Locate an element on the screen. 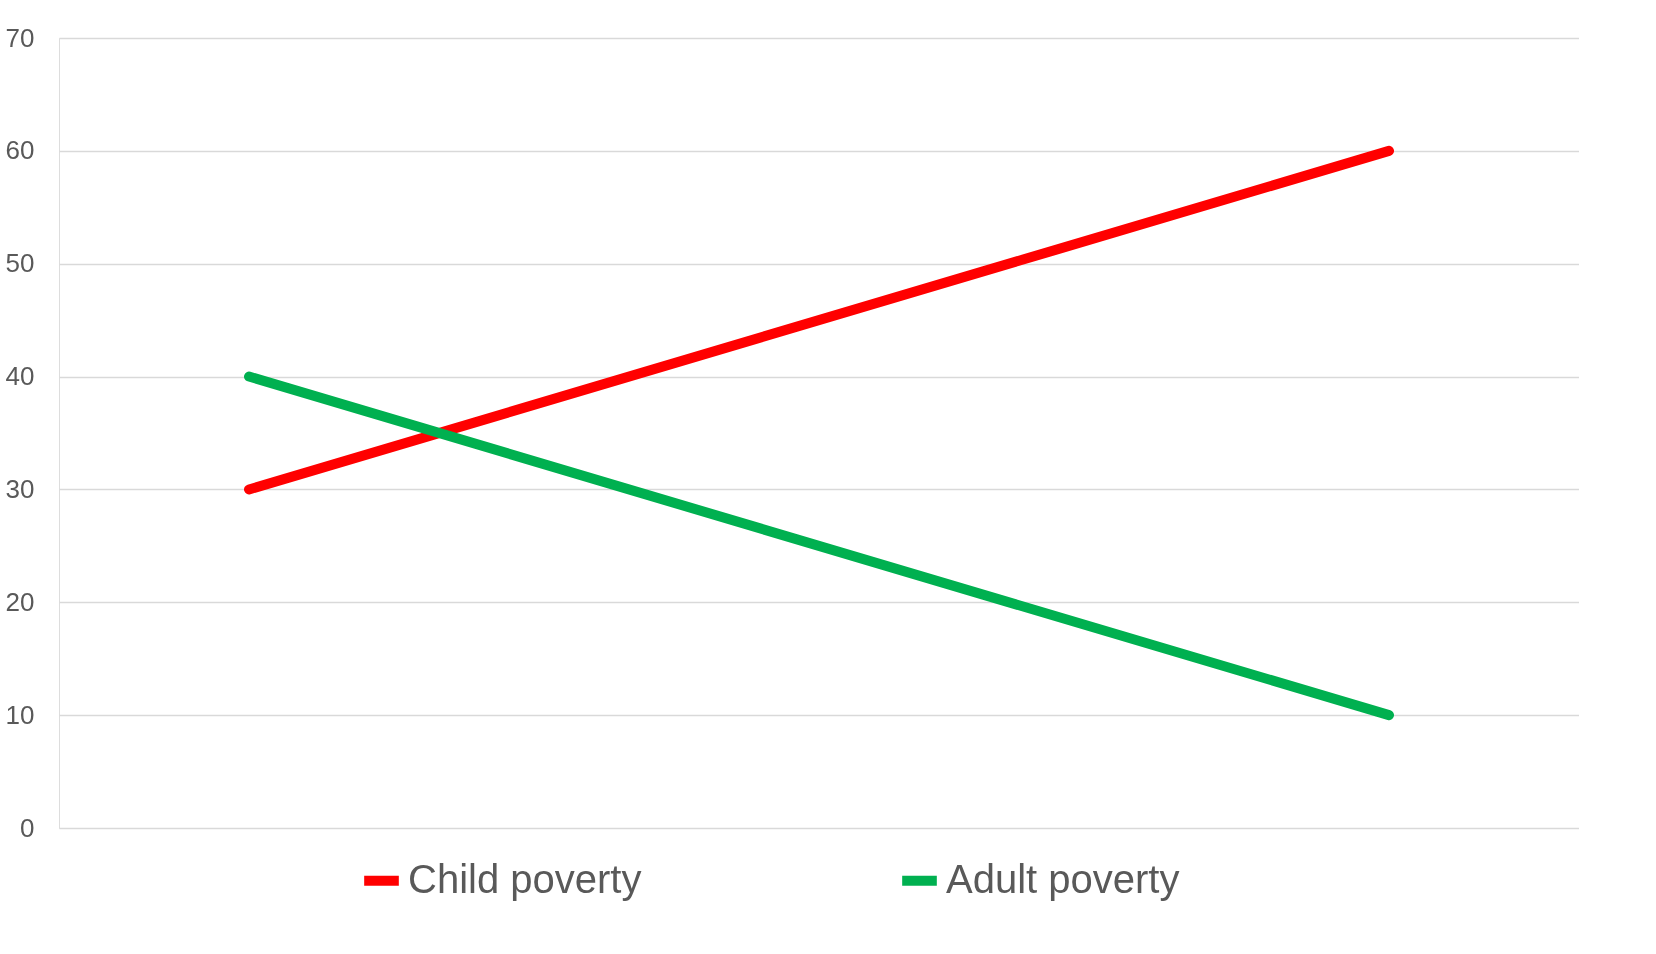 This screenshot has height=954, width=1656. y-tick-label: 50 is located at coordinates (20, 263).